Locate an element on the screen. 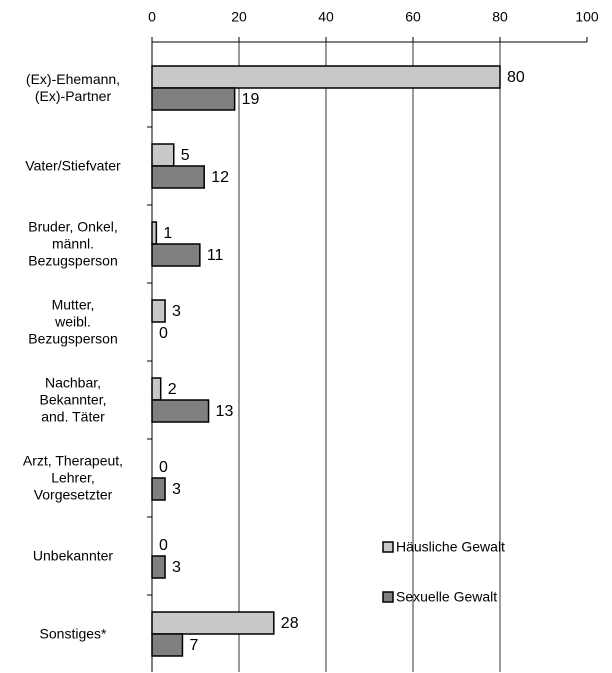  category-label: Sonstiges* is located at coordinates (73, 633).